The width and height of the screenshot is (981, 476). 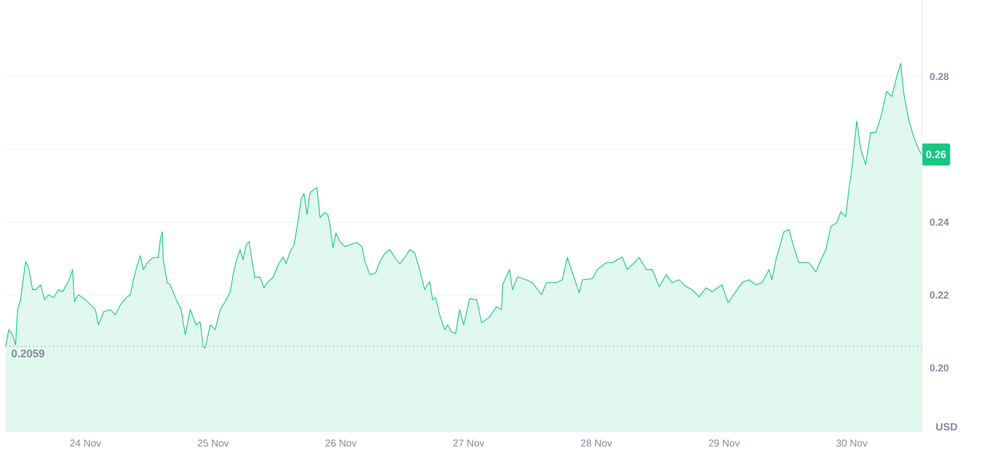 I want to click on annotation: 0.26, so click(x=936, y=154).